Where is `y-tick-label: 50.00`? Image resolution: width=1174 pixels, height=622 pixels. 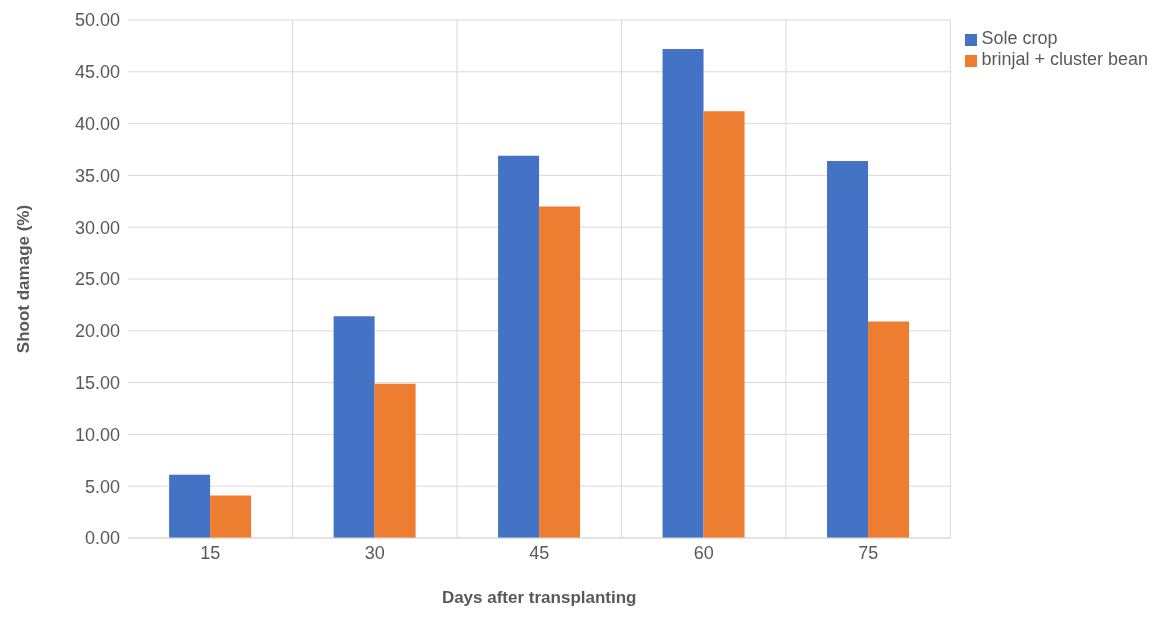 y-tick-label: 50.00 is located at coordinates (97, 20).